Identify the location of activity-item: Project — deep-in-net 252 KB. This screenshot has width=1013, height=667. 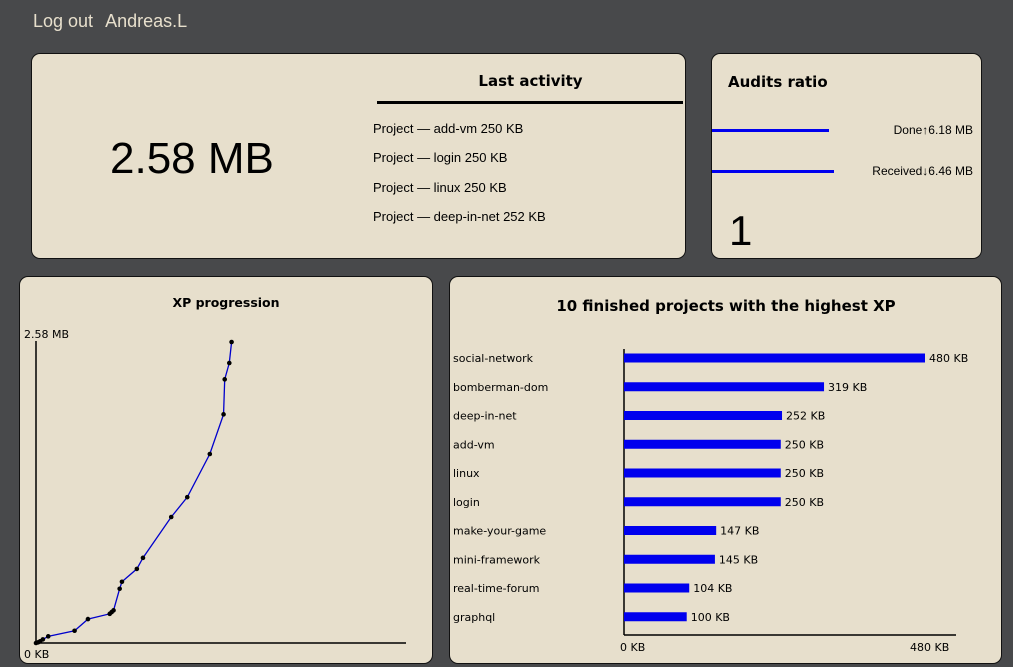
(459, 216).